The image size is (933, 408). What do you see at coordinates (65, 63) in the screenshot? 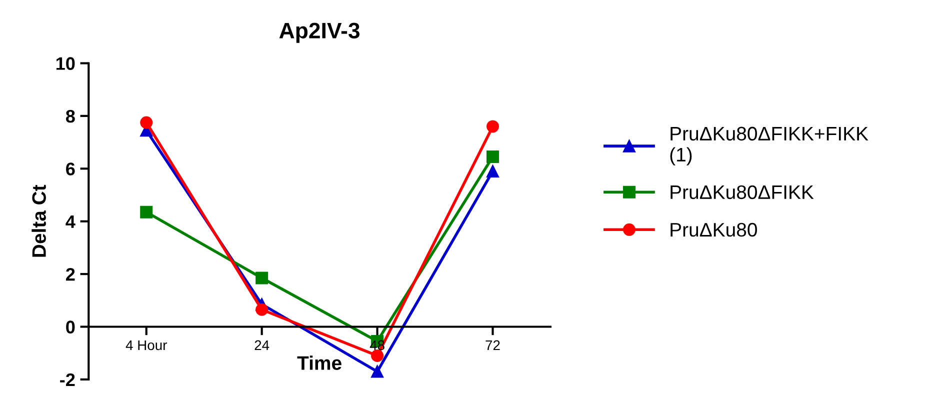
I see `y-tick-label: 10` at bounding box center [65, 63].